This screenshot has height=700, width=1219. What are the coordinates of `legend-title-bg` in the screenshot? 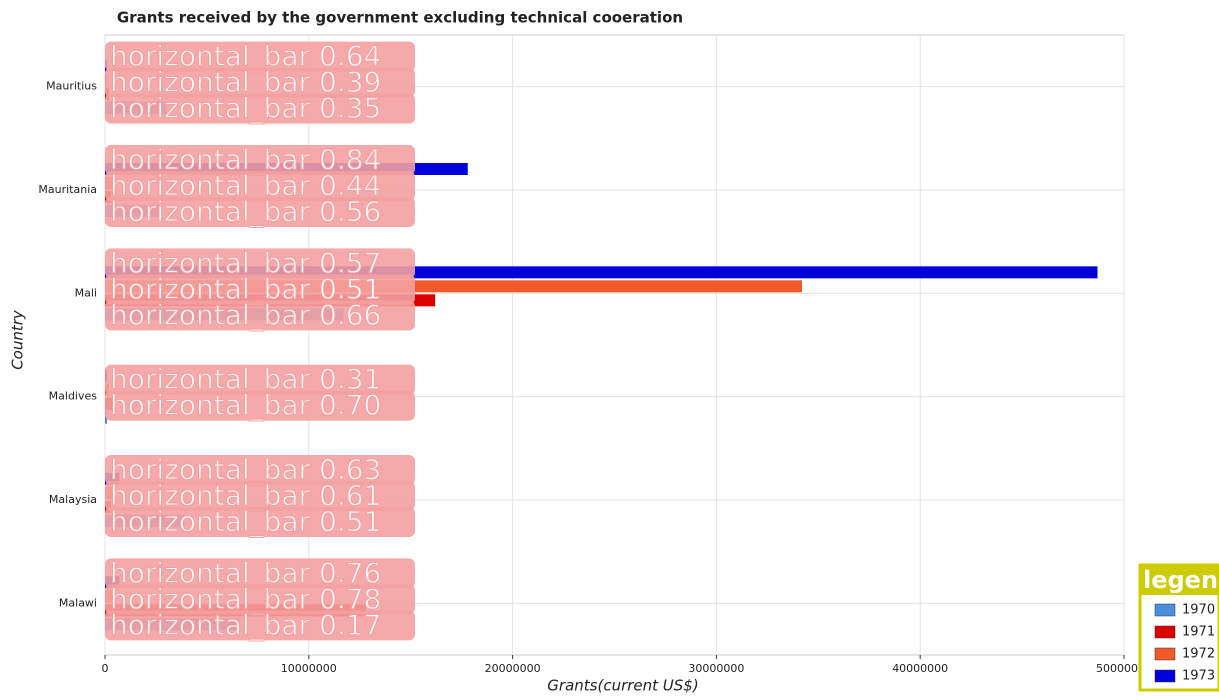 It's located at (1179, 580).